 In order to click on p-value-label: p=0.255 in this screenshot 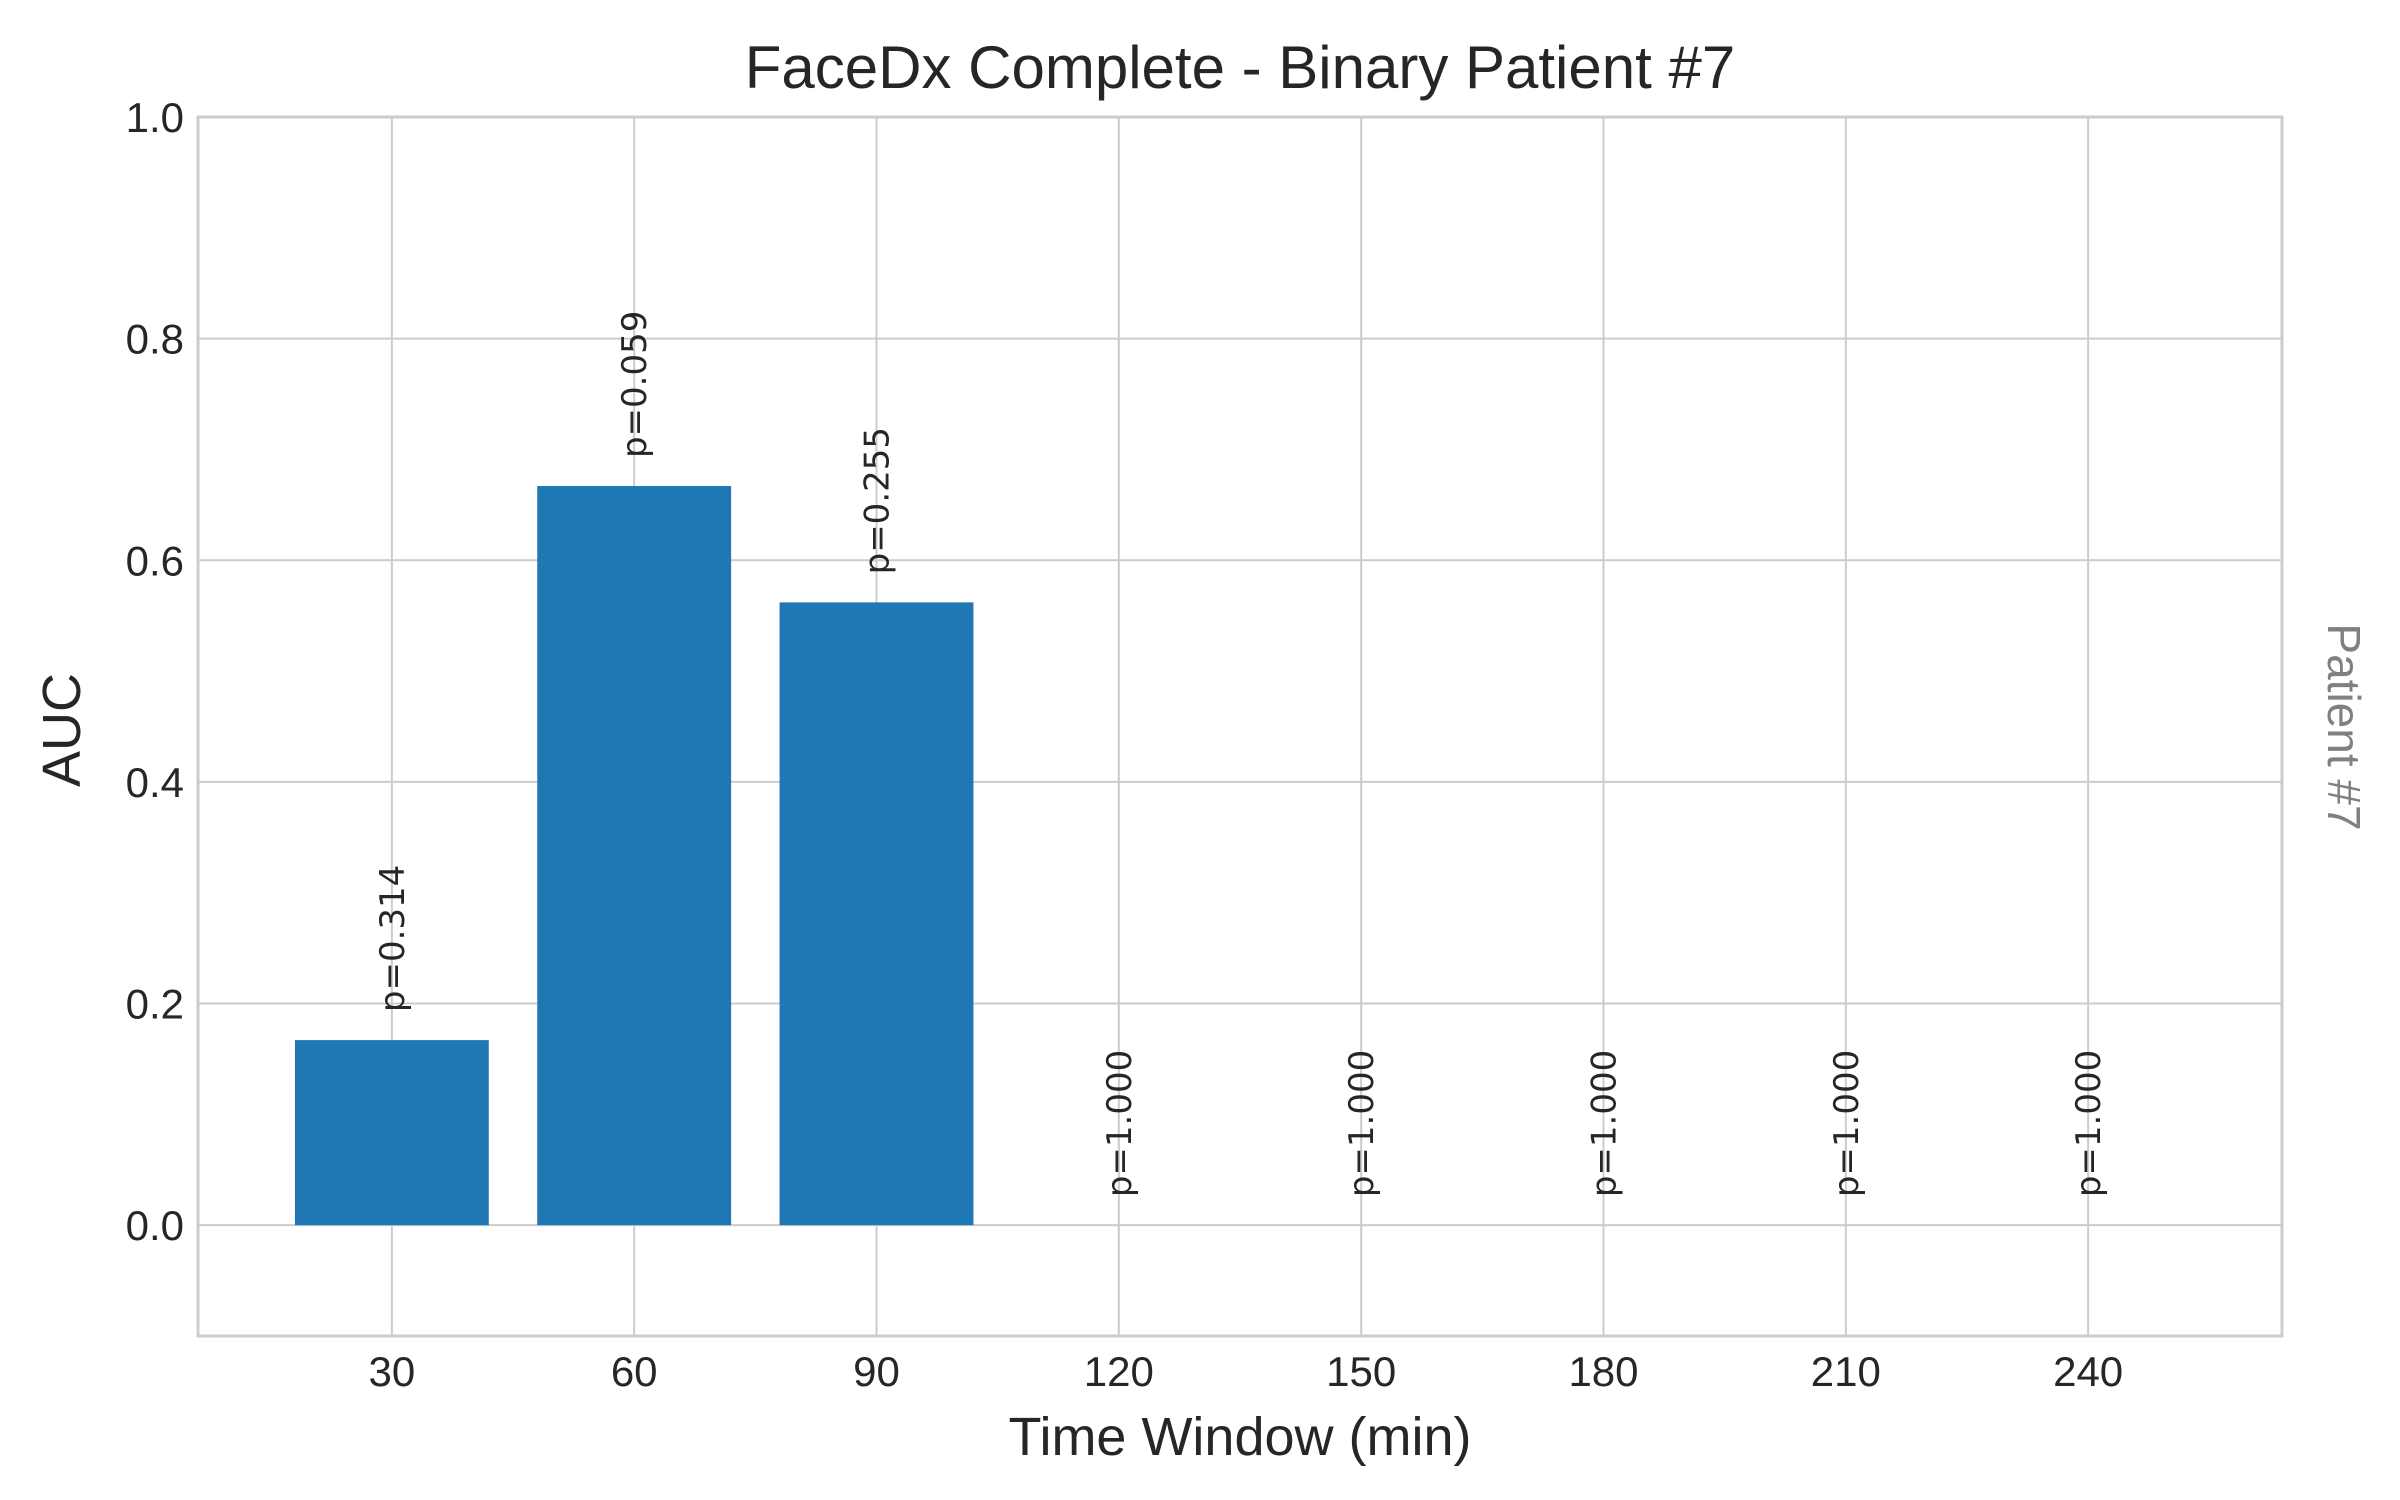, I will do `click(878, 500)`.